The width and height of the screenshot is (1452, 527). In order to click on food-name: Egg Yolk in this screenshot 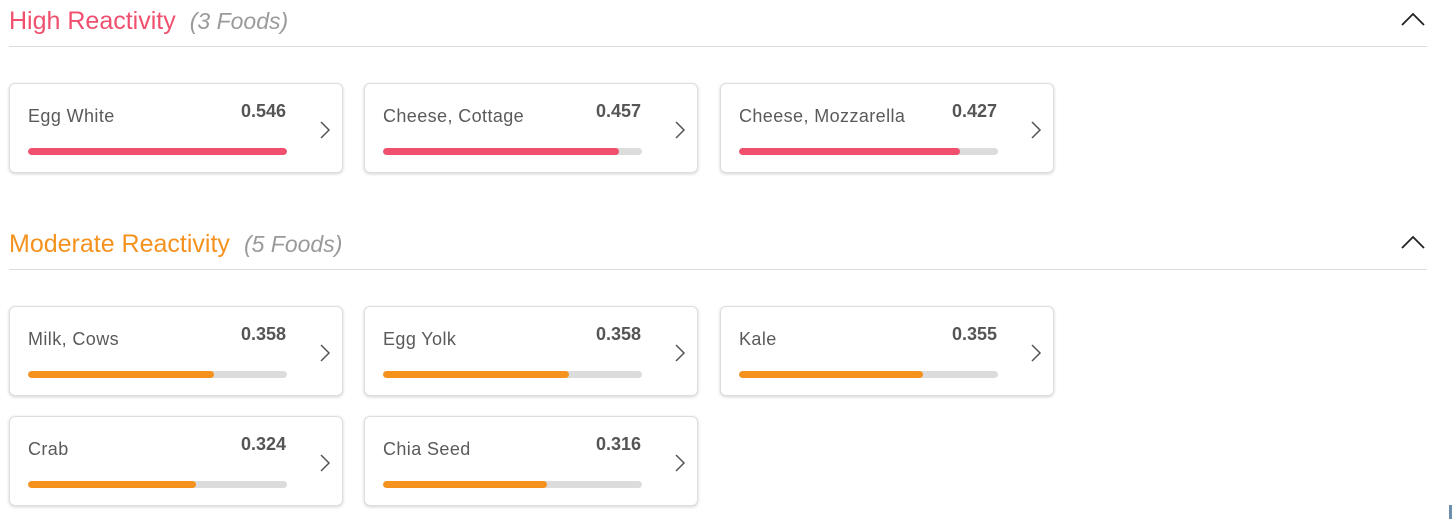, I will do `click(420, 339)`.